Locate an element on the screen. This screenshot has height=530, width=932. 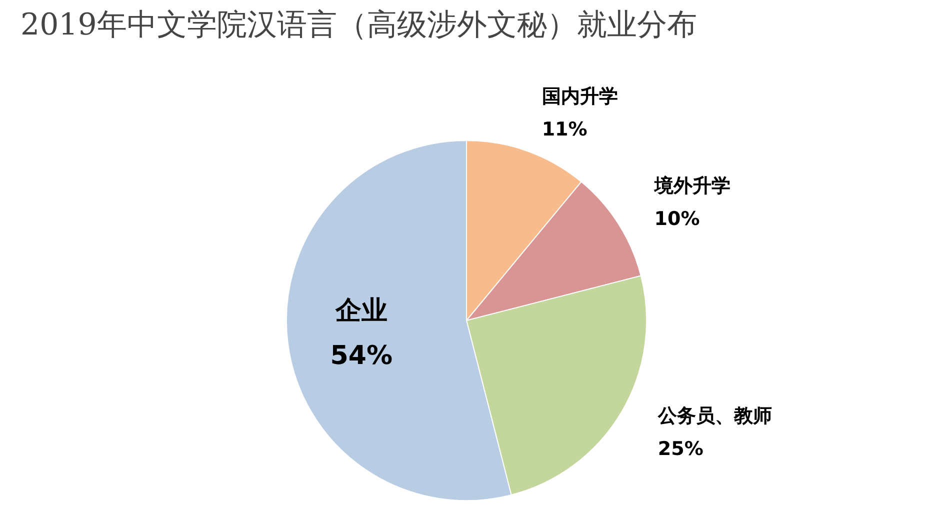
data-label: 25% is located at coordinates (681, 449).